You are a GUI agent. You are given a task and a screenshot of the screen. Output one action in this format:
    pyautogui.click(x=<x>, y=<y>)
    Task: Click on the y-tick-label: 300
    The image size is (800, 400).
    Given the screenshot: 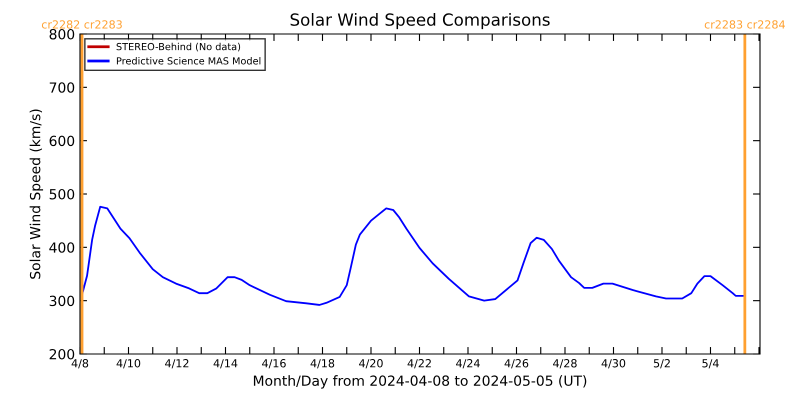 What is the action you would take?
    pyautogui.click(x=62, y=301)
    